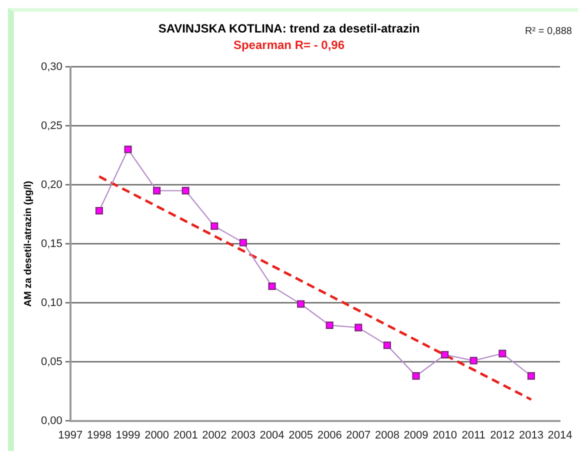  What do you see at coordinates (51, 302) in the screenshot?
I see `y-tick-label: 0,10` at bounding box center [51, 302].